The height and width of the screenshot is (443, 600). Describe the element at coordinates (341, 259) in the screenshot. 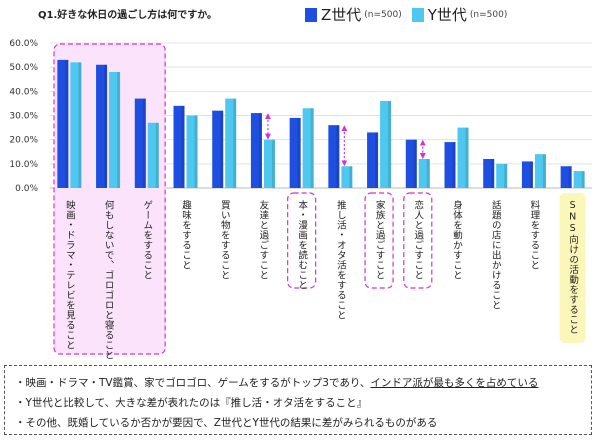

I see `category-label: 推し活・オタ活をすること` at that location.